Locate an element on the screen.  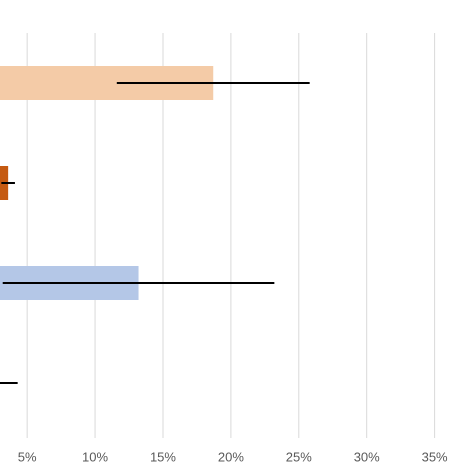
x-tick-label: 35% is located at coordinates (435, 456).